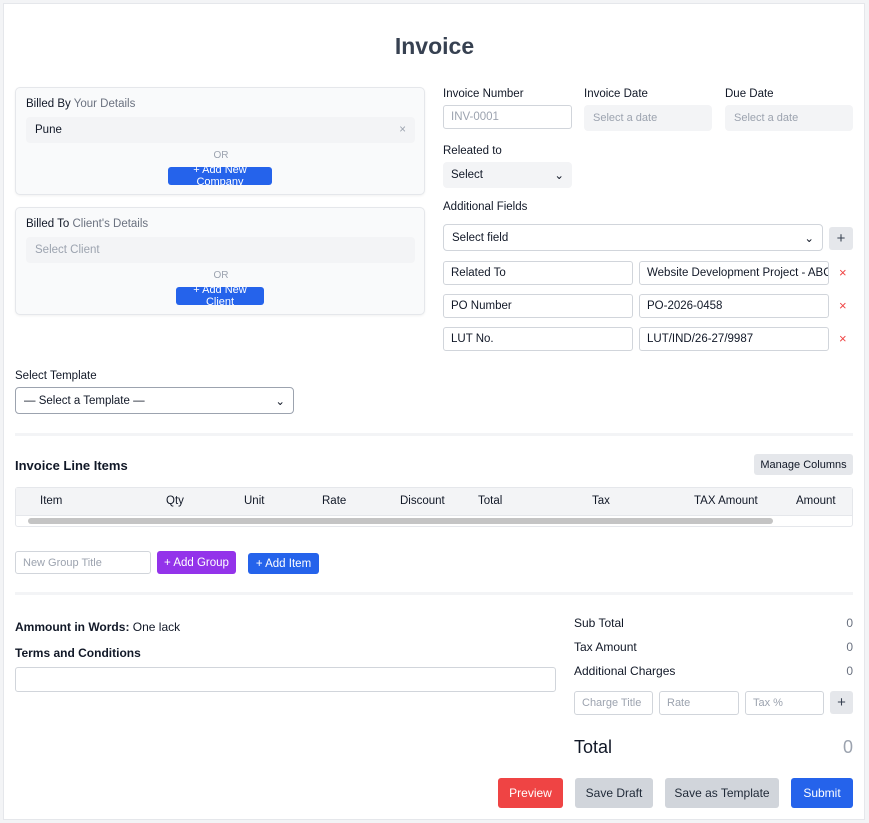  Describe the element at coordinates (485, 207) in the screenshot. I see `additional-fields-label: Additional Fields` at that location.